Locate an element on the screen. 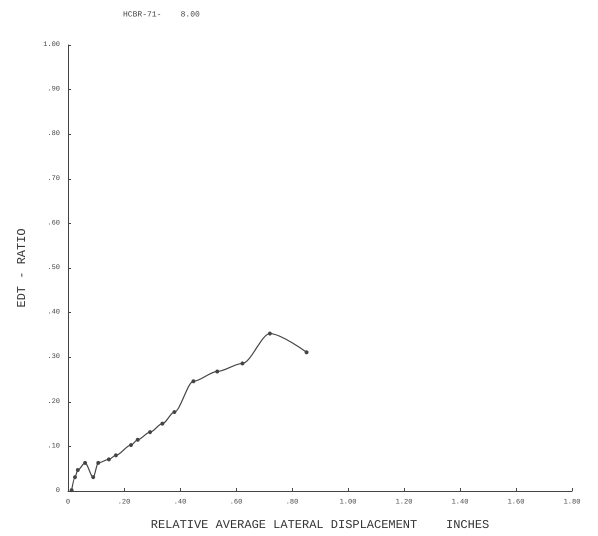 The width and height of the screenshot is (598, 536). chart-title: HCBR-71- 8.00 is located at coordinates (161, 15).